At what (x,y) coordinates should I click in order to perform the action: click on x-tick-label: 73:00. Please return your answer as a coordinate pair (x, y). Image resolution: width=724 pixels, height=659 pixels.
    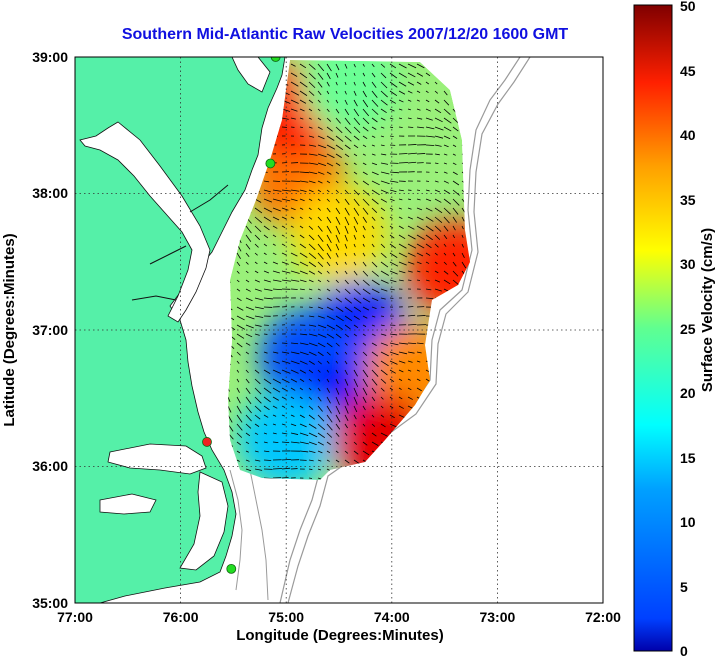
    Looking at the image, I should click on (497, 617).